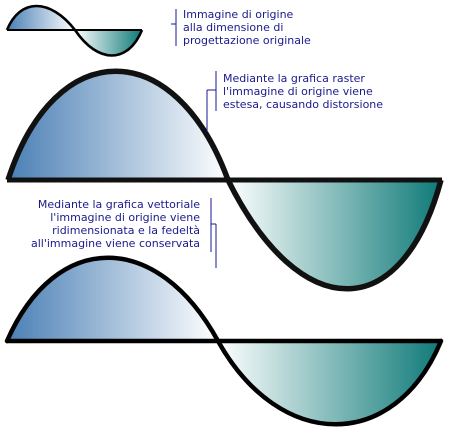  Describe the element at coordinates (41, 18) in the screenshot. I see `original-positive-lobe` at that location.